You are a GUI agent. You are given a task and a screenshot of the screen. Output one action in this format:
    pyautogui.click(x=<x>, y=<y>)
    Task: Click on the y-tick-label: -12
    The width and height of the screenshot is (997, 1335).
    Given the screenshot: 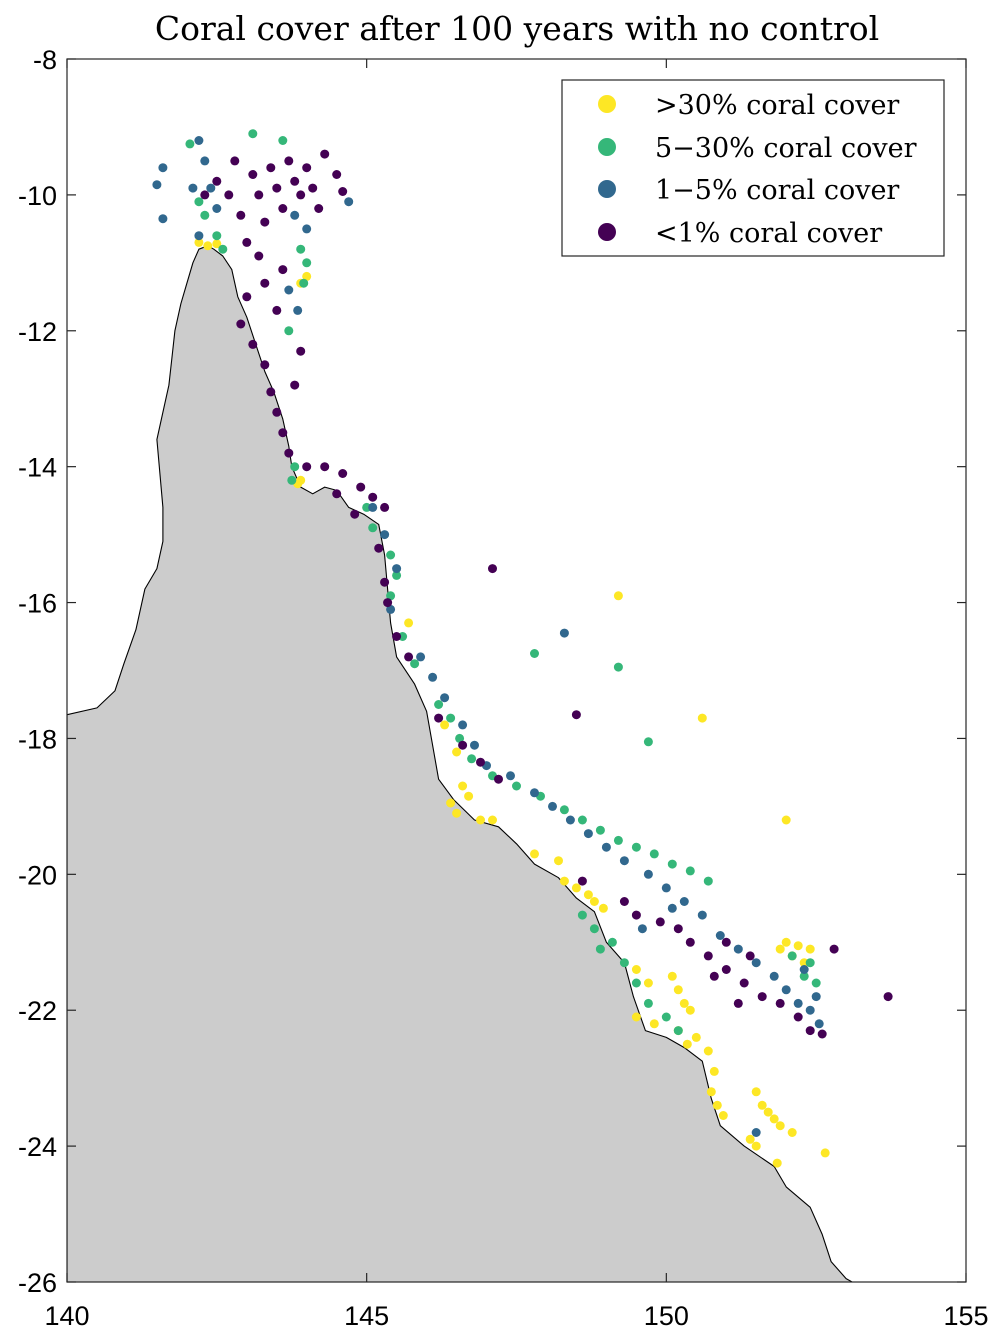 What is the action you would take?
    pyautogui.click(x=37, y=332)
    